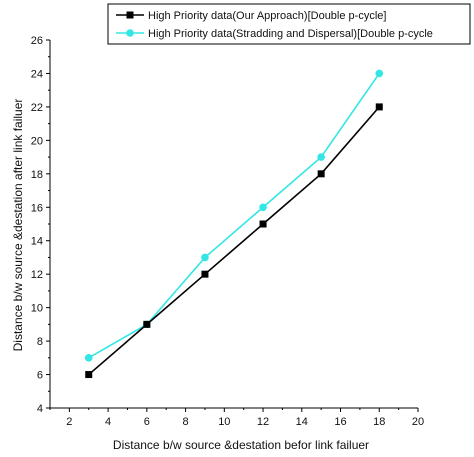 The width and height of the screenshot is (474, 457). I want to click on x-tick-label: 10, so click(224, 422).